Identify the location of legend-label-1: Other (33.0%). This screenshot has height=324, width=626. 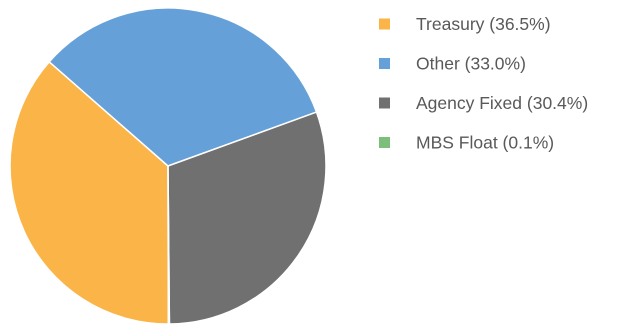
(471, 64).